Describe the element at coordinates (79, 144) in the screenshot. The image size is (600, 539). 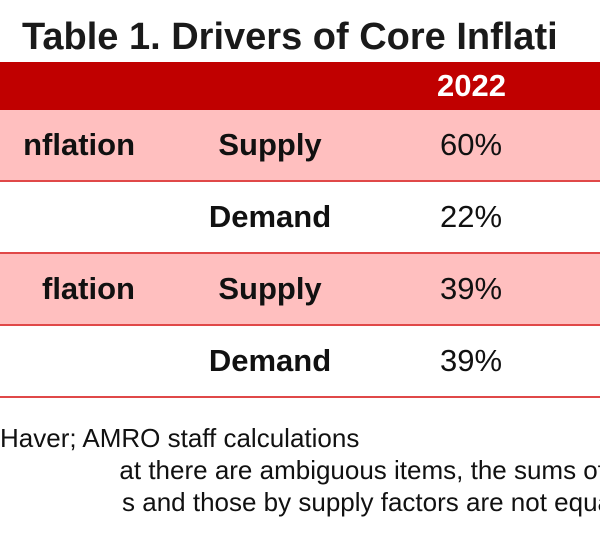
I see `row-category: nflation` at that location.